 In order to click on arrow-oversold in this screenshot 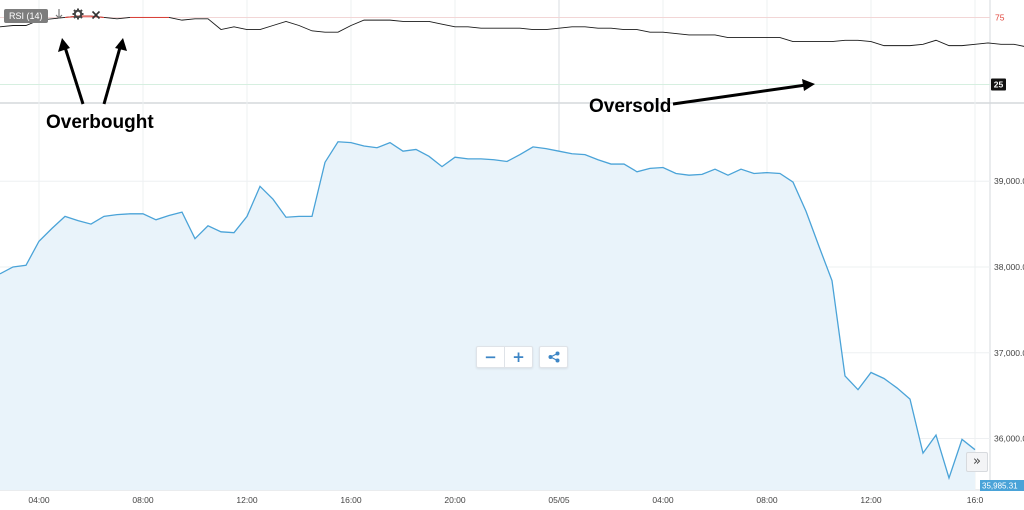, I will do `click(739, 94)`.